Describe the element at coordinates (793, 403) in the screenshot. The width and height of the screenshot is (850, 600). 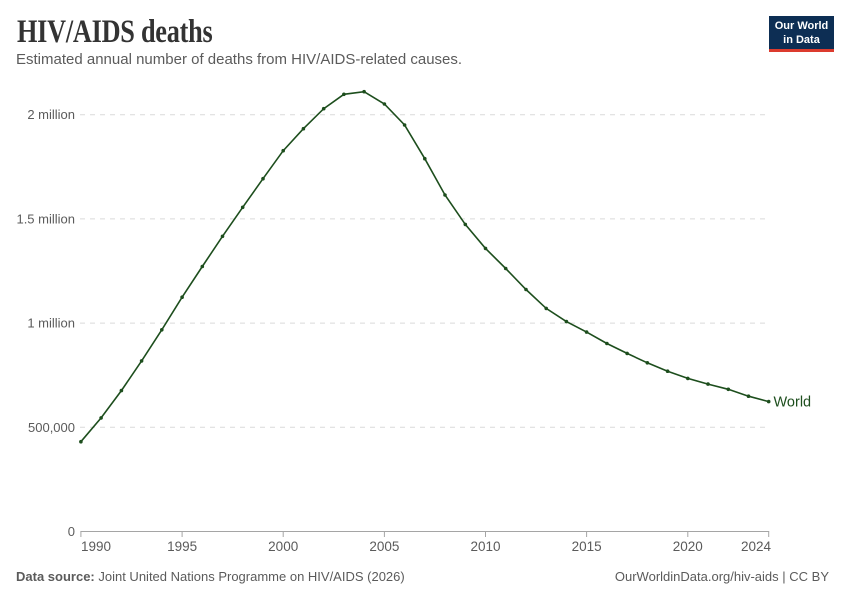
I see `svg-text: World` at that location.